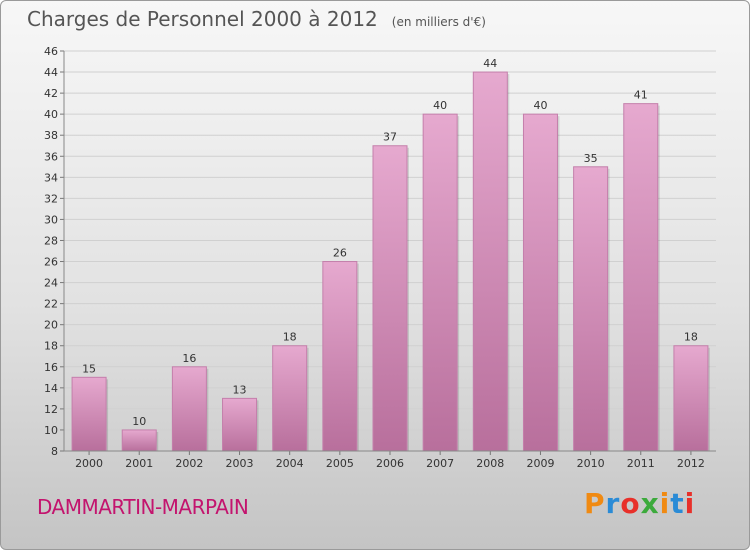 The width and height of the screenshot is (750, 550). I want to click on x-tick-label-2000: 2000, so click(89, 463).